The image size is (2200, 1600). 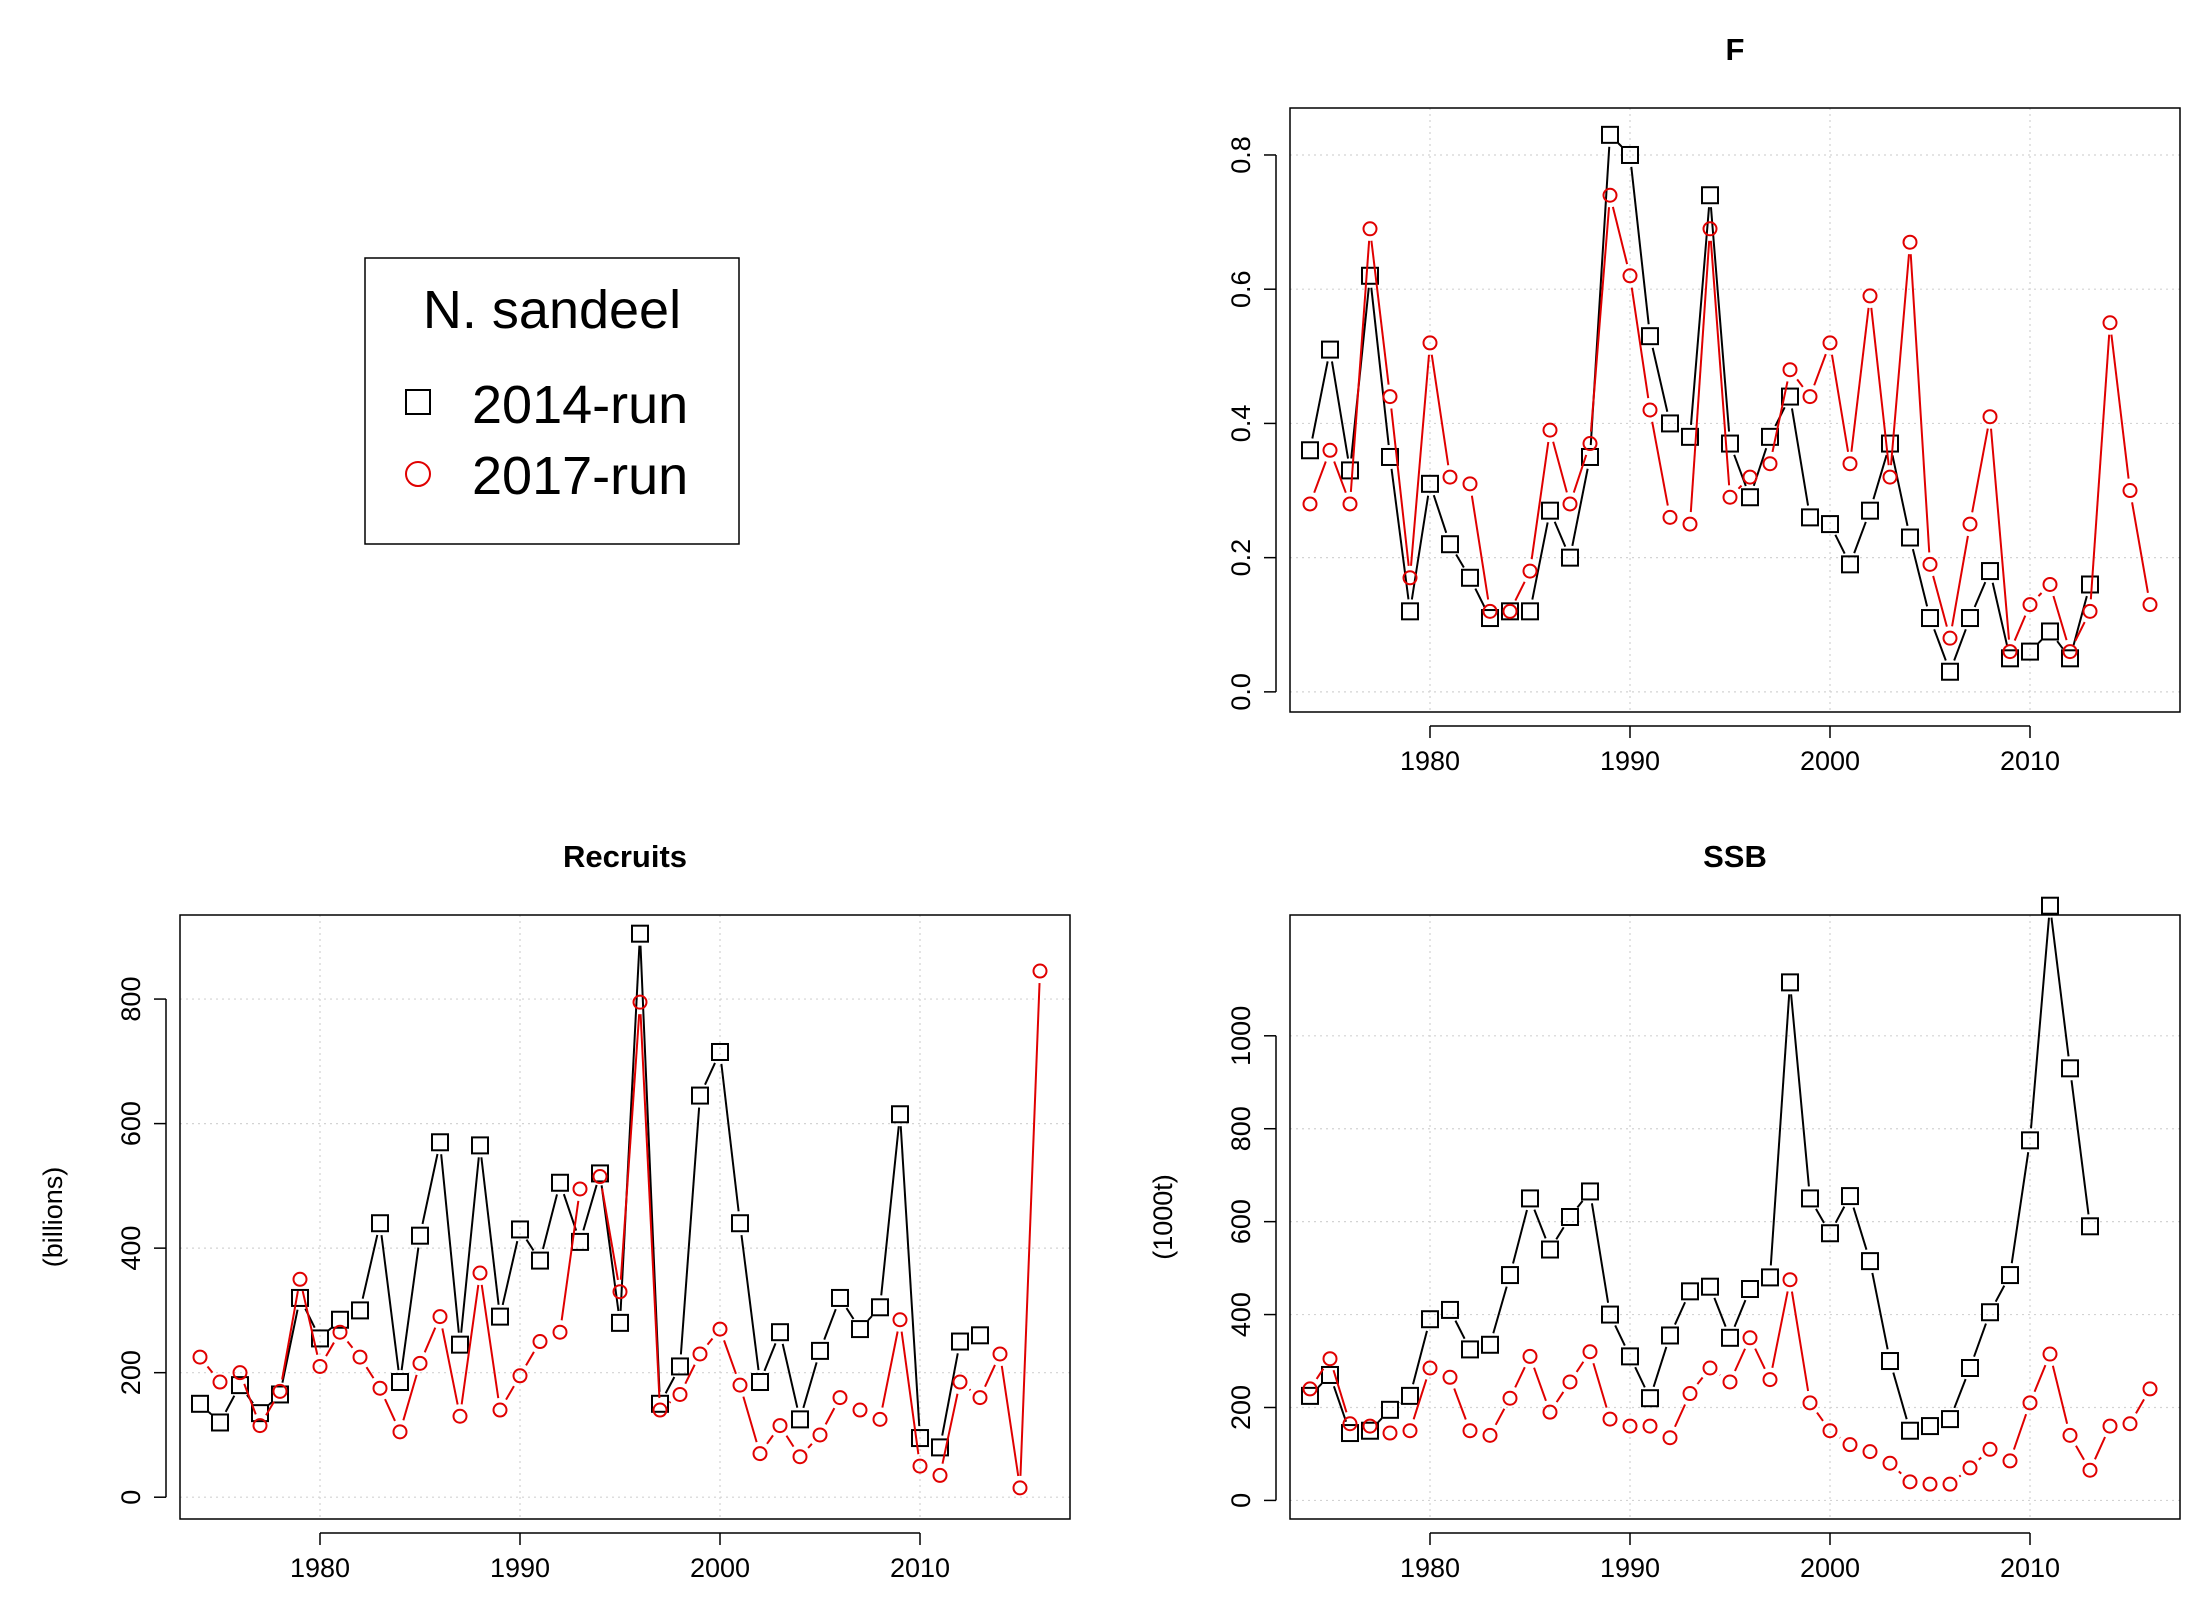 I want to click on x-tick-label: 2000, so click(x=1830, y=1568).